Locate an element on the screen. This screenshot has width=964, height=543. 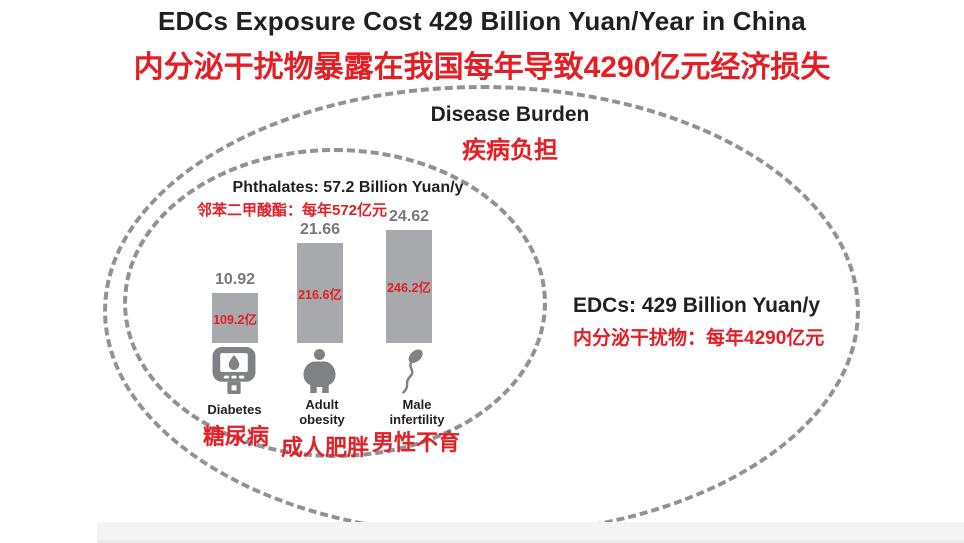
bar-group-diabetes: 10.92 109.2亿 is located at coordinates (235, 307).